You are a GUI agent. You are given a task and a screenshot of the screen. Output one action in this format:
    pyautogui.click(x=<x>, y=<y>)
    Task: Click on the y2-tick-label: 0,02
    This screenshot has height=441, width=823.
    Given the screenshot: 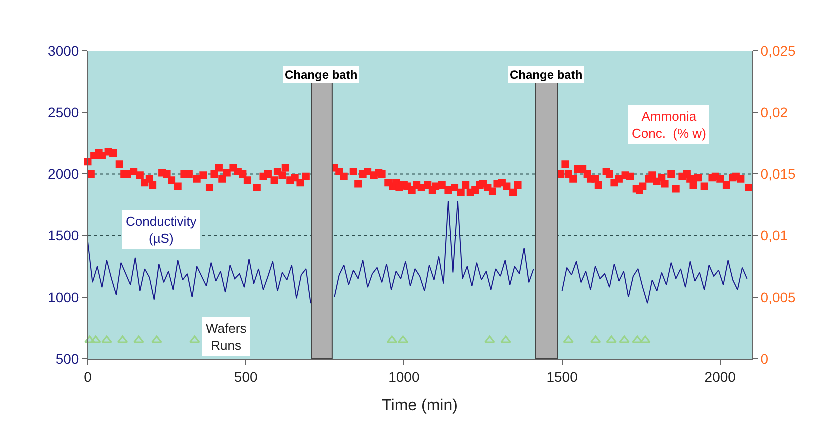 What is the action you would take?
    pyautogui.click(x=774, y=112)
    